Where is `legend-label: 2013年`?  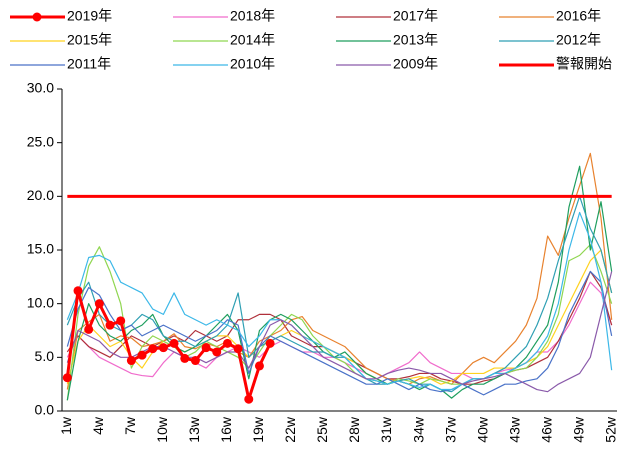
legend-label: 2013年 is located at coordinates (415, 40).